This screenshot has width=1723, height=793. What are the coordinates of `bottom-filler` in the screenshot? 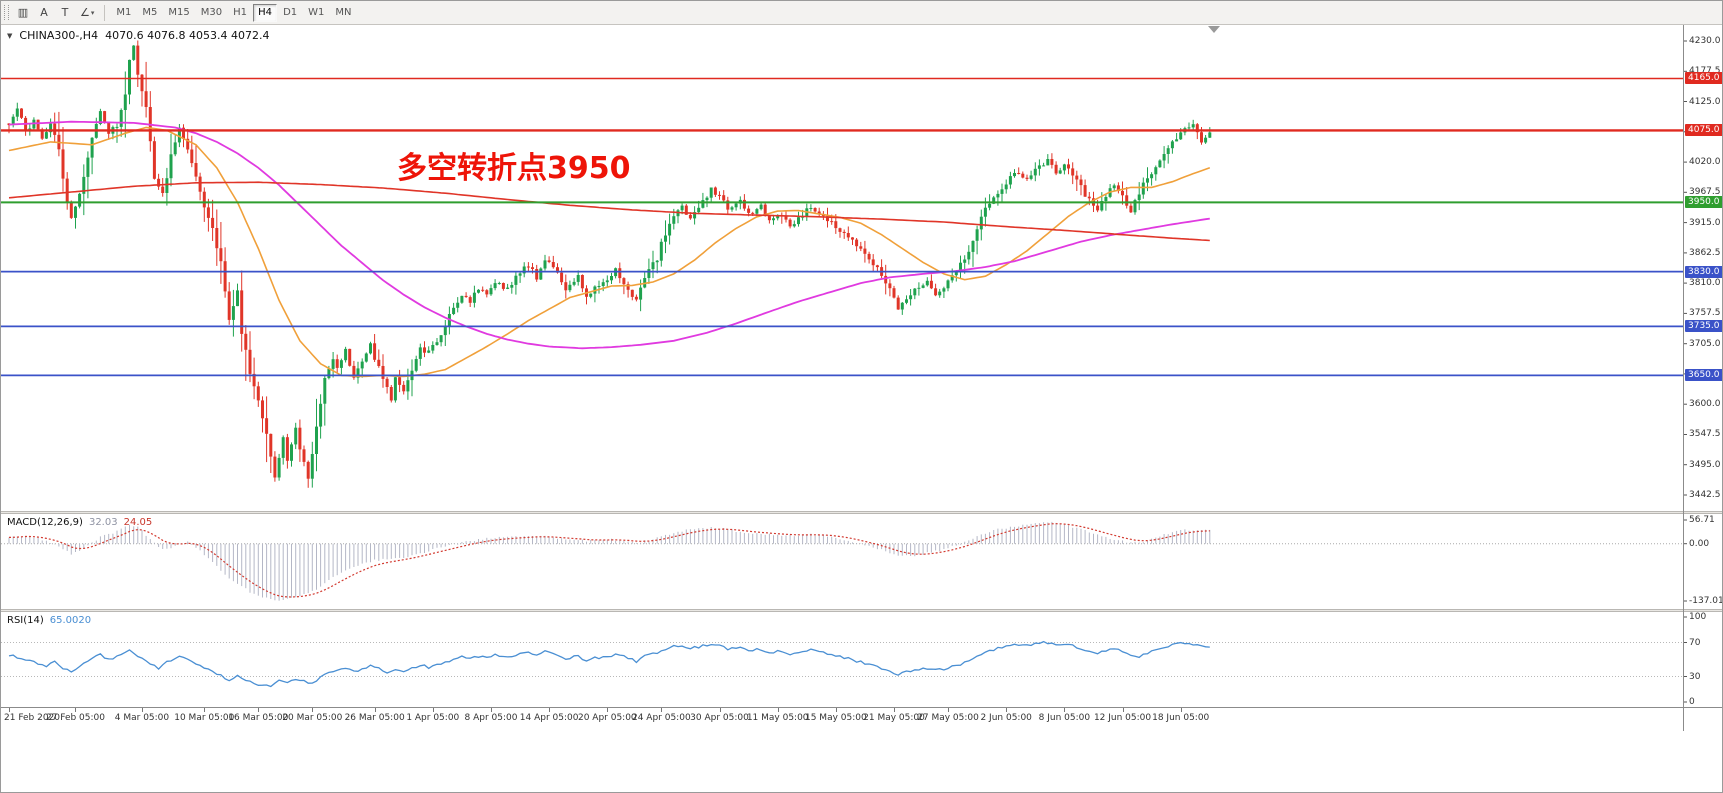 It's located at (861, 761).